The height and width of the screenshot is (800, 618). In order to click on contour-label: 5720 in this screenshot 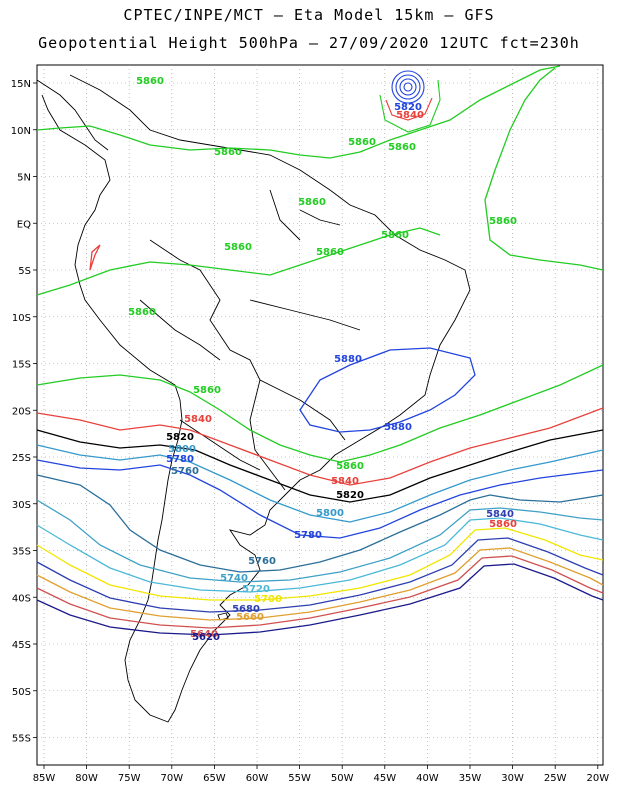, I will do `click(256, 589)`.